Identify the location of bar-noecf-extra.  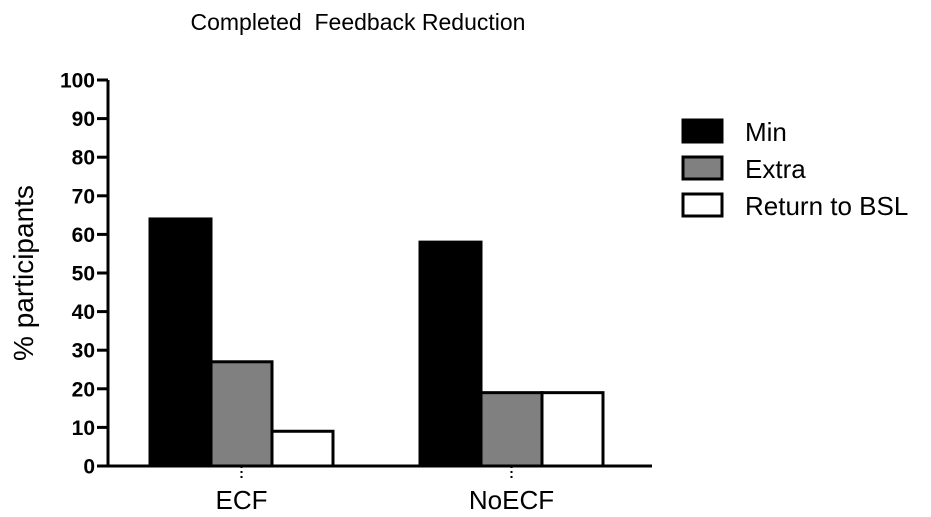
(511, 429).